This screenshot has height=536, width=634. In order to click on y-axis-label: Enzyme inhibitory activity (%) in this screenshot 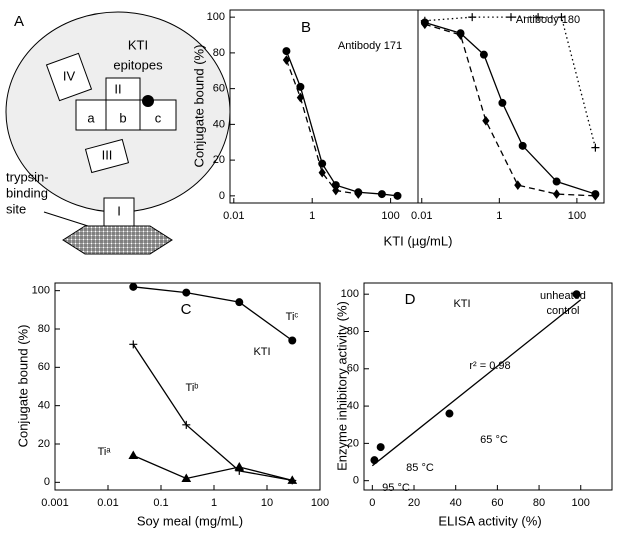, I will do `click(341, 386)`.